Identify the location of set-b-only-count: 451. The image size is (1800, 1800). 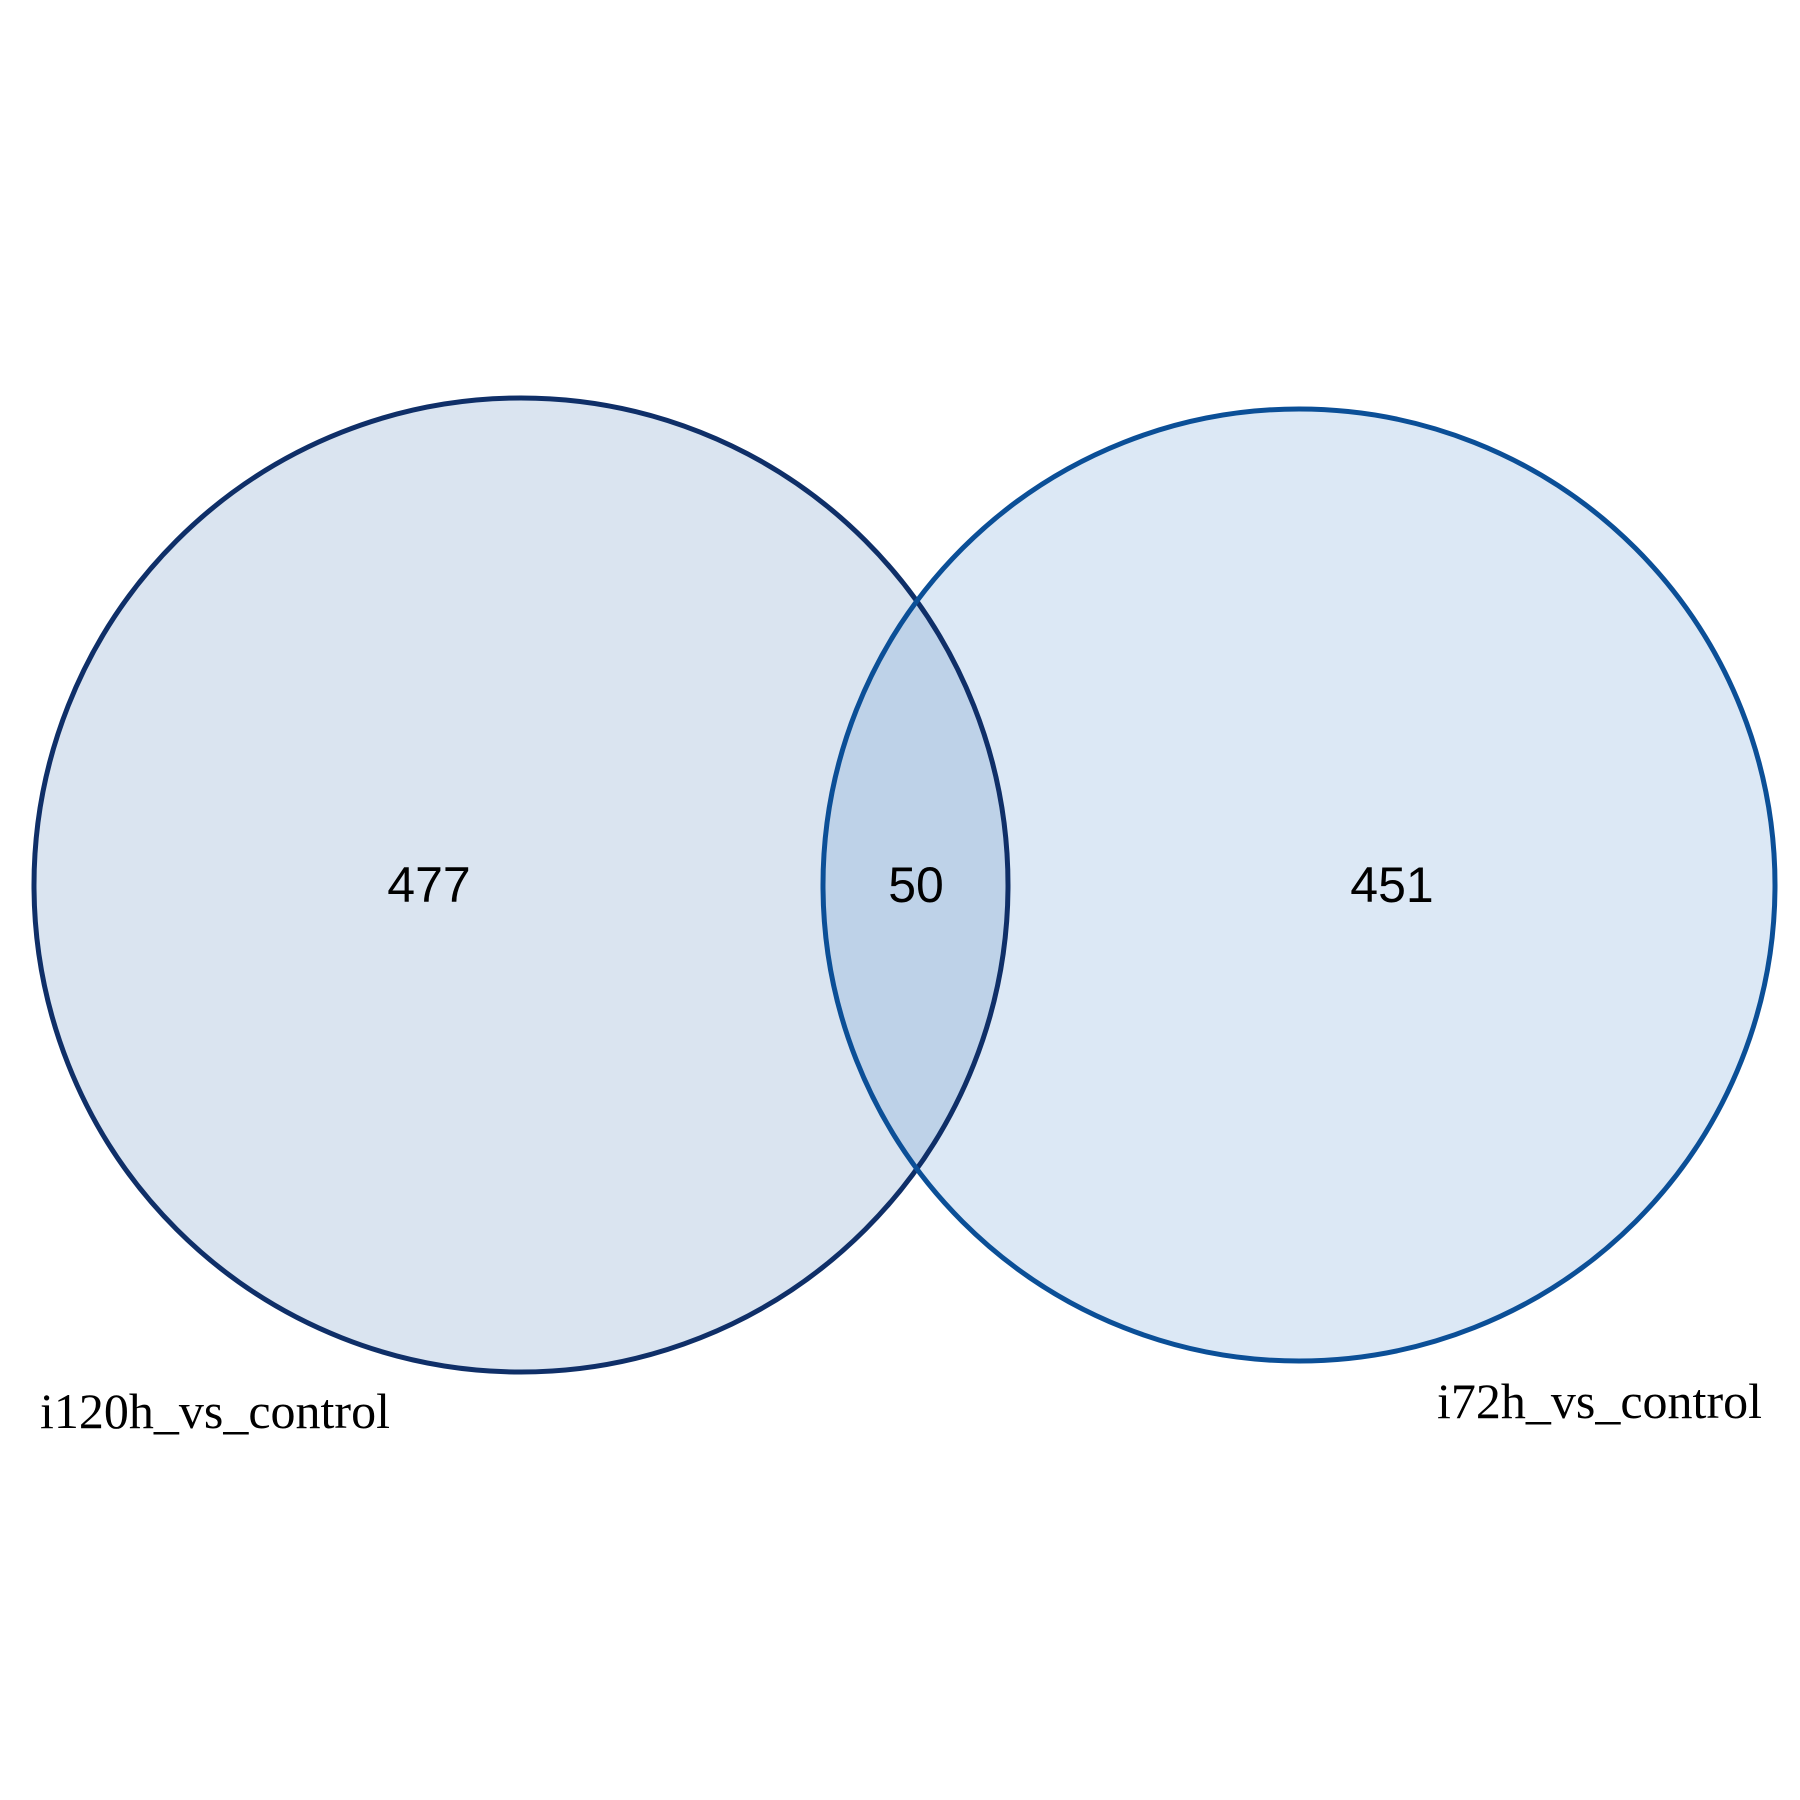
(1391, 885).